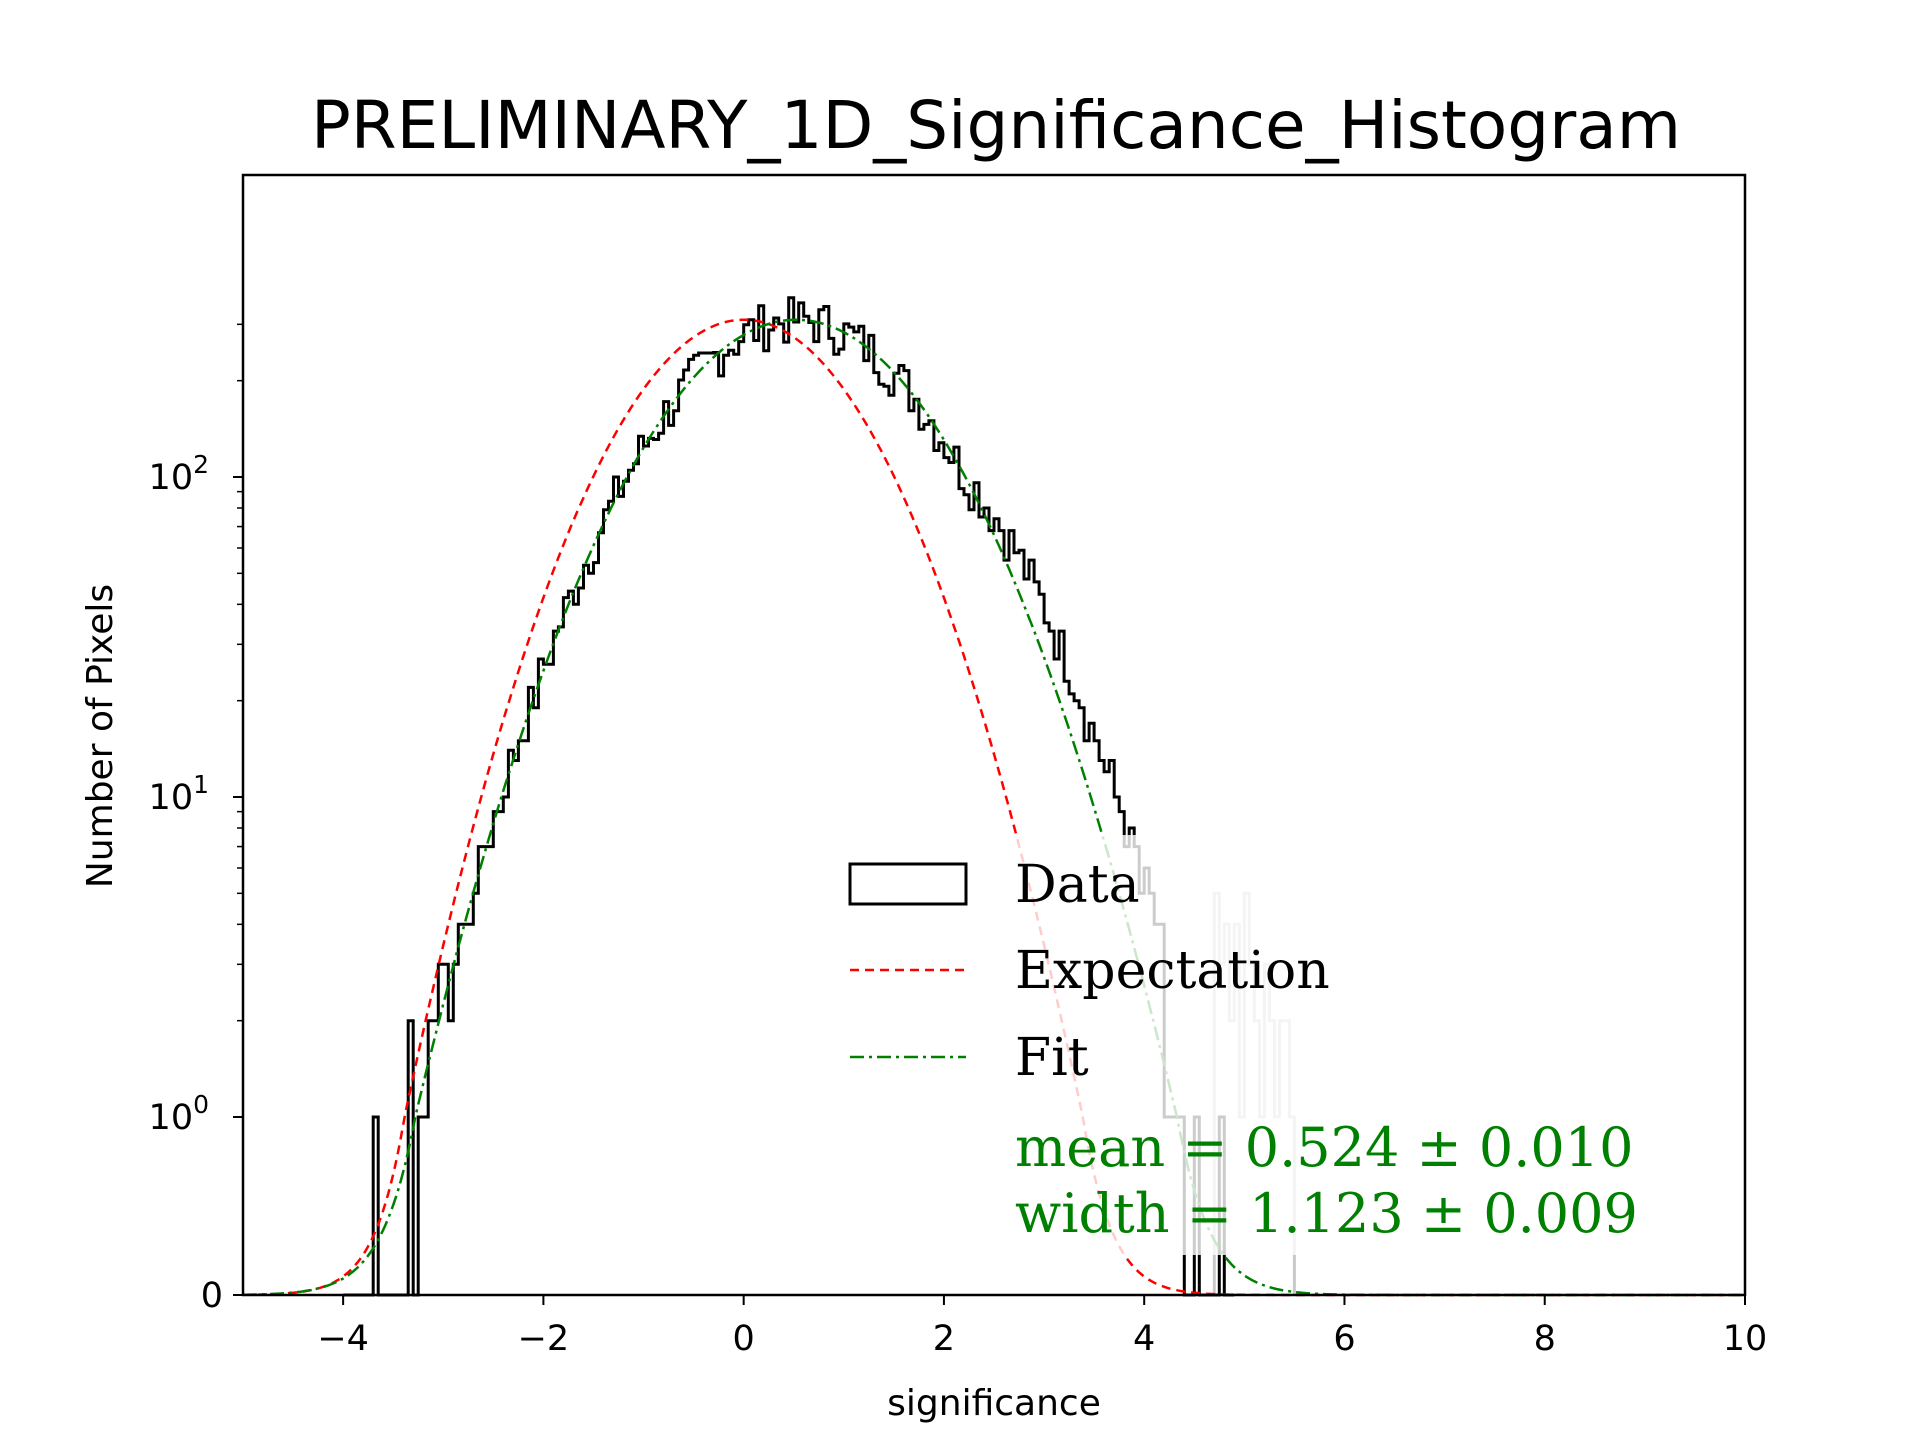 This screenshot has width=1920, height=1440. I want to click on legend-data-label: Data, so click(1077, 885).